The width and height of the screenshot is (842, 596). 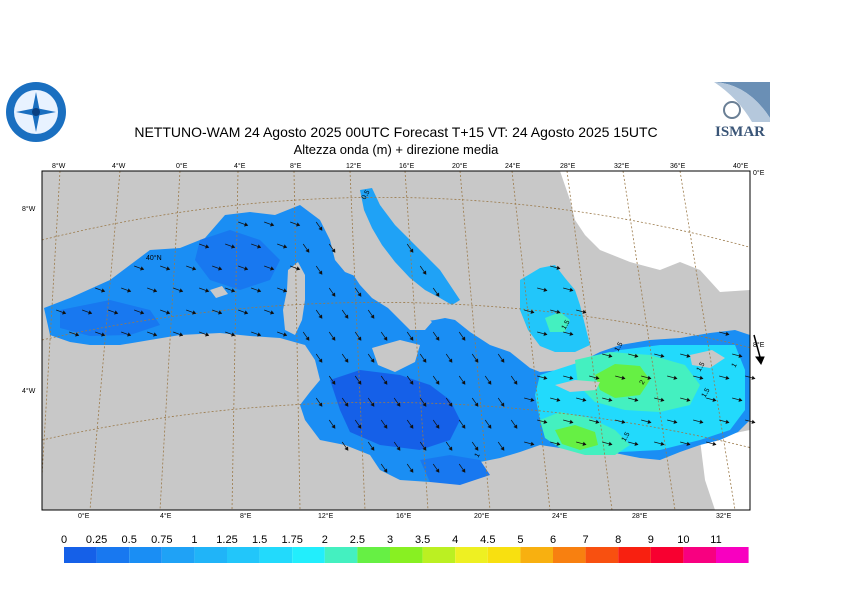 What do you see at coordinates (84, 516) in the screenshot?
I see `bottom-lon-label: 0°E` at bounding box center [84, 516].